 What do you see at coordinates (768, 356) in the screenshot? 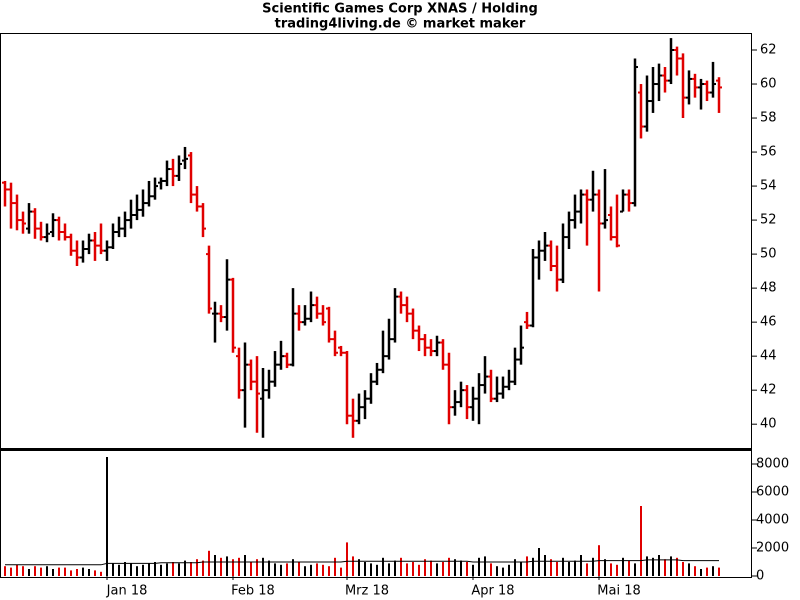
I see `y-tick-label: 44` at bounding box center [768, 356].